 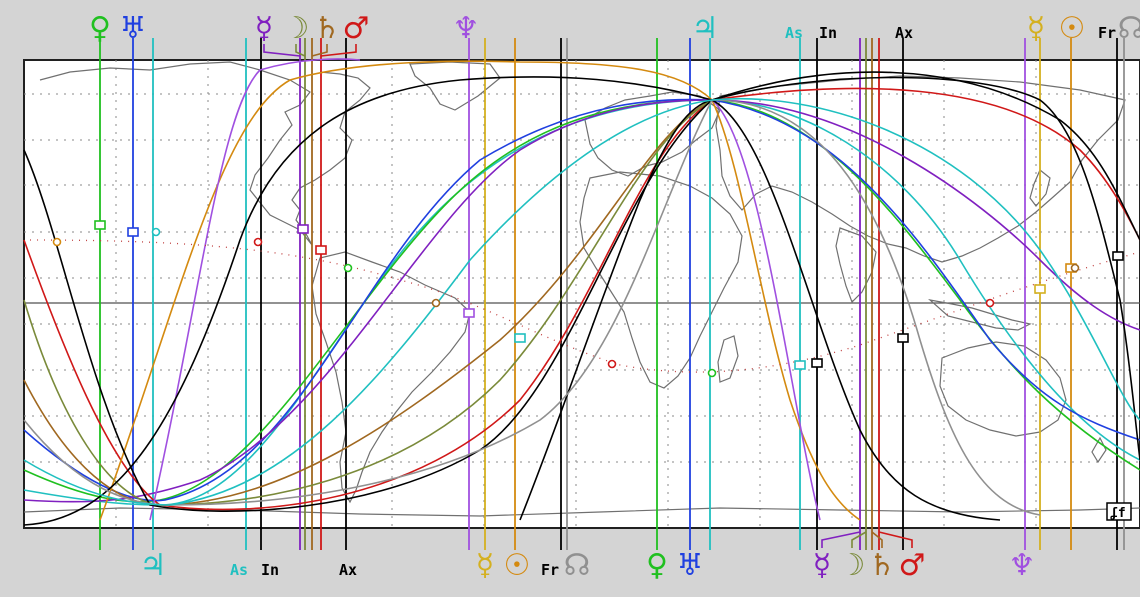 I want to click on coast-south-america, so click(x=391, y=377).